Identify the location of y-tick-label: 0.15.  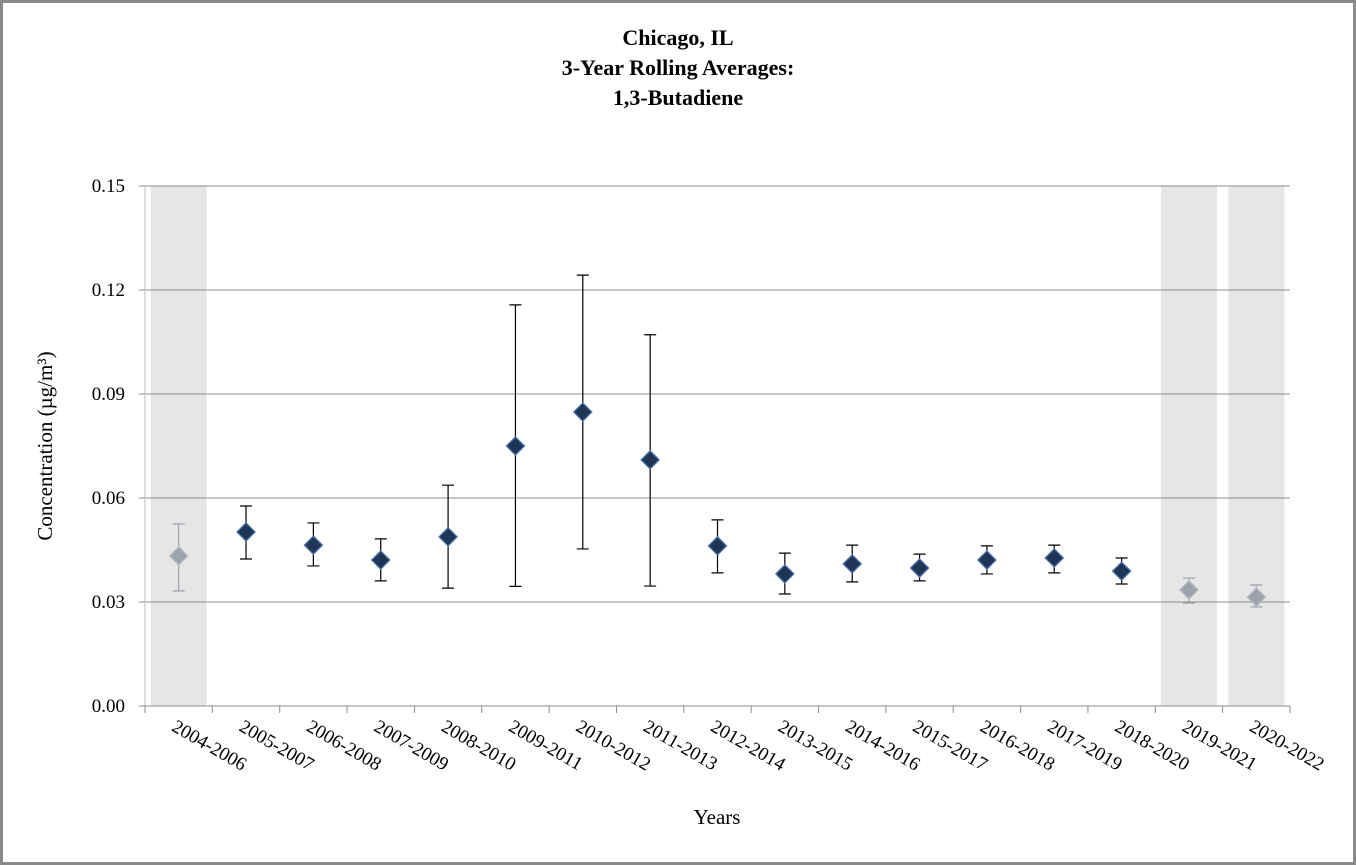
(108, 186).